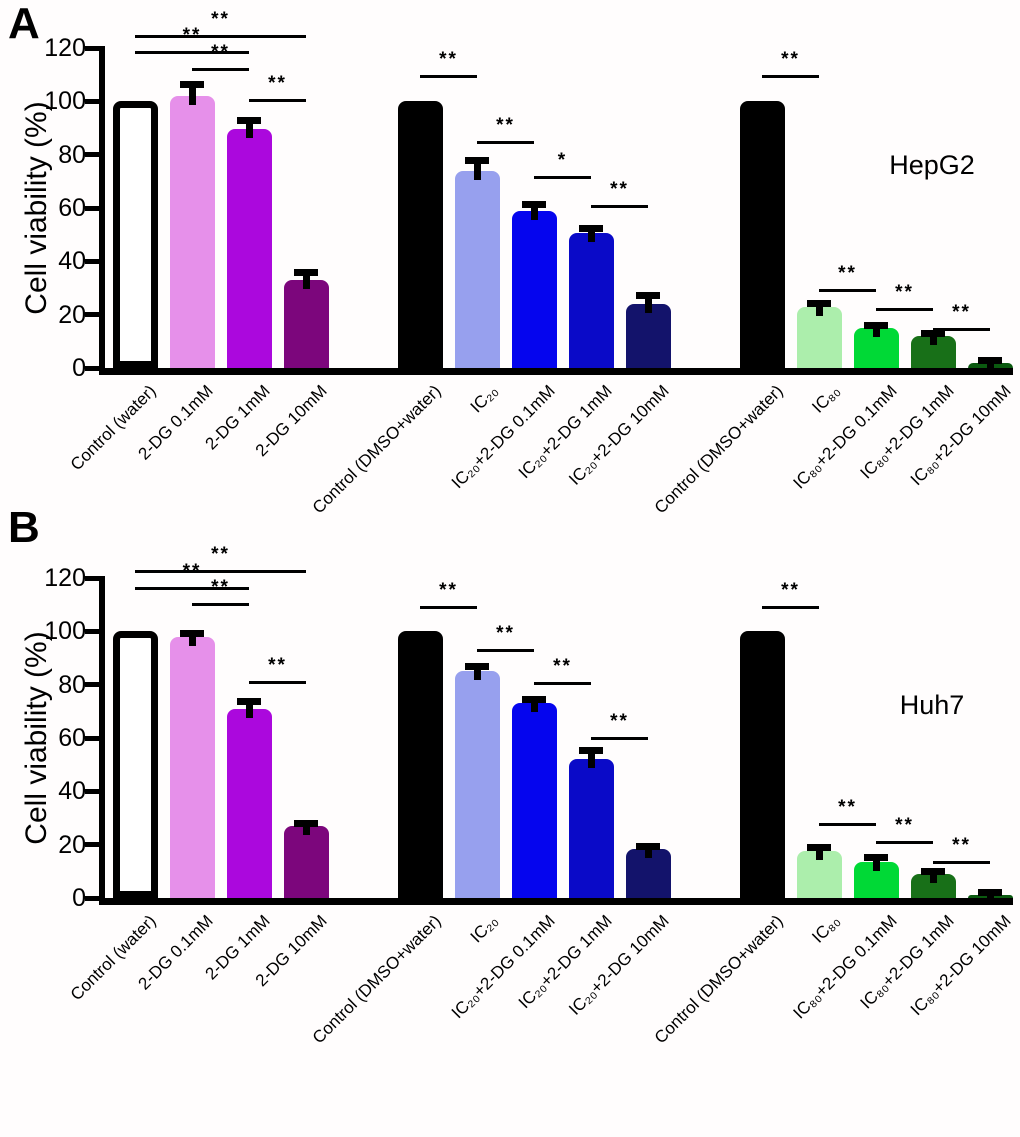  Describe the element at coordinates (72, 154) in the screenshot. I see `y-tick-label: 80` at that location.